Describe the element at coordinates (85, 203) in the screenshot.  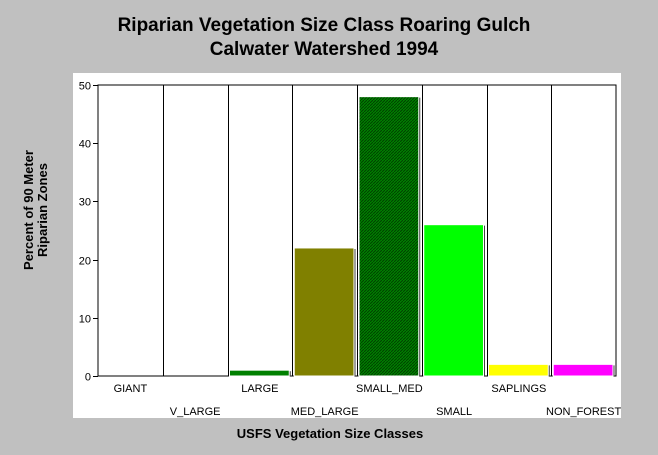
I see `y-tick-label: 30` at that location.